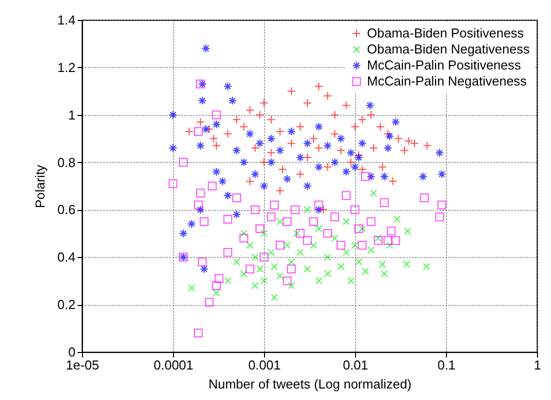  I want to click on x-tick-label: 0.001, so click(264, 365).